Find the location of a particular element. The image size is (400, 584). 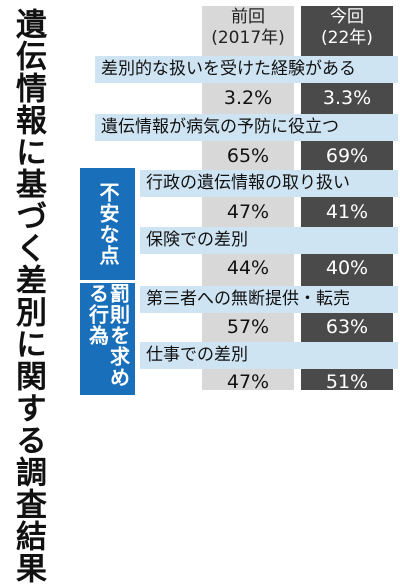

group-penalty-label: 罰則を求める行為 is located at coordinates (107, 339).